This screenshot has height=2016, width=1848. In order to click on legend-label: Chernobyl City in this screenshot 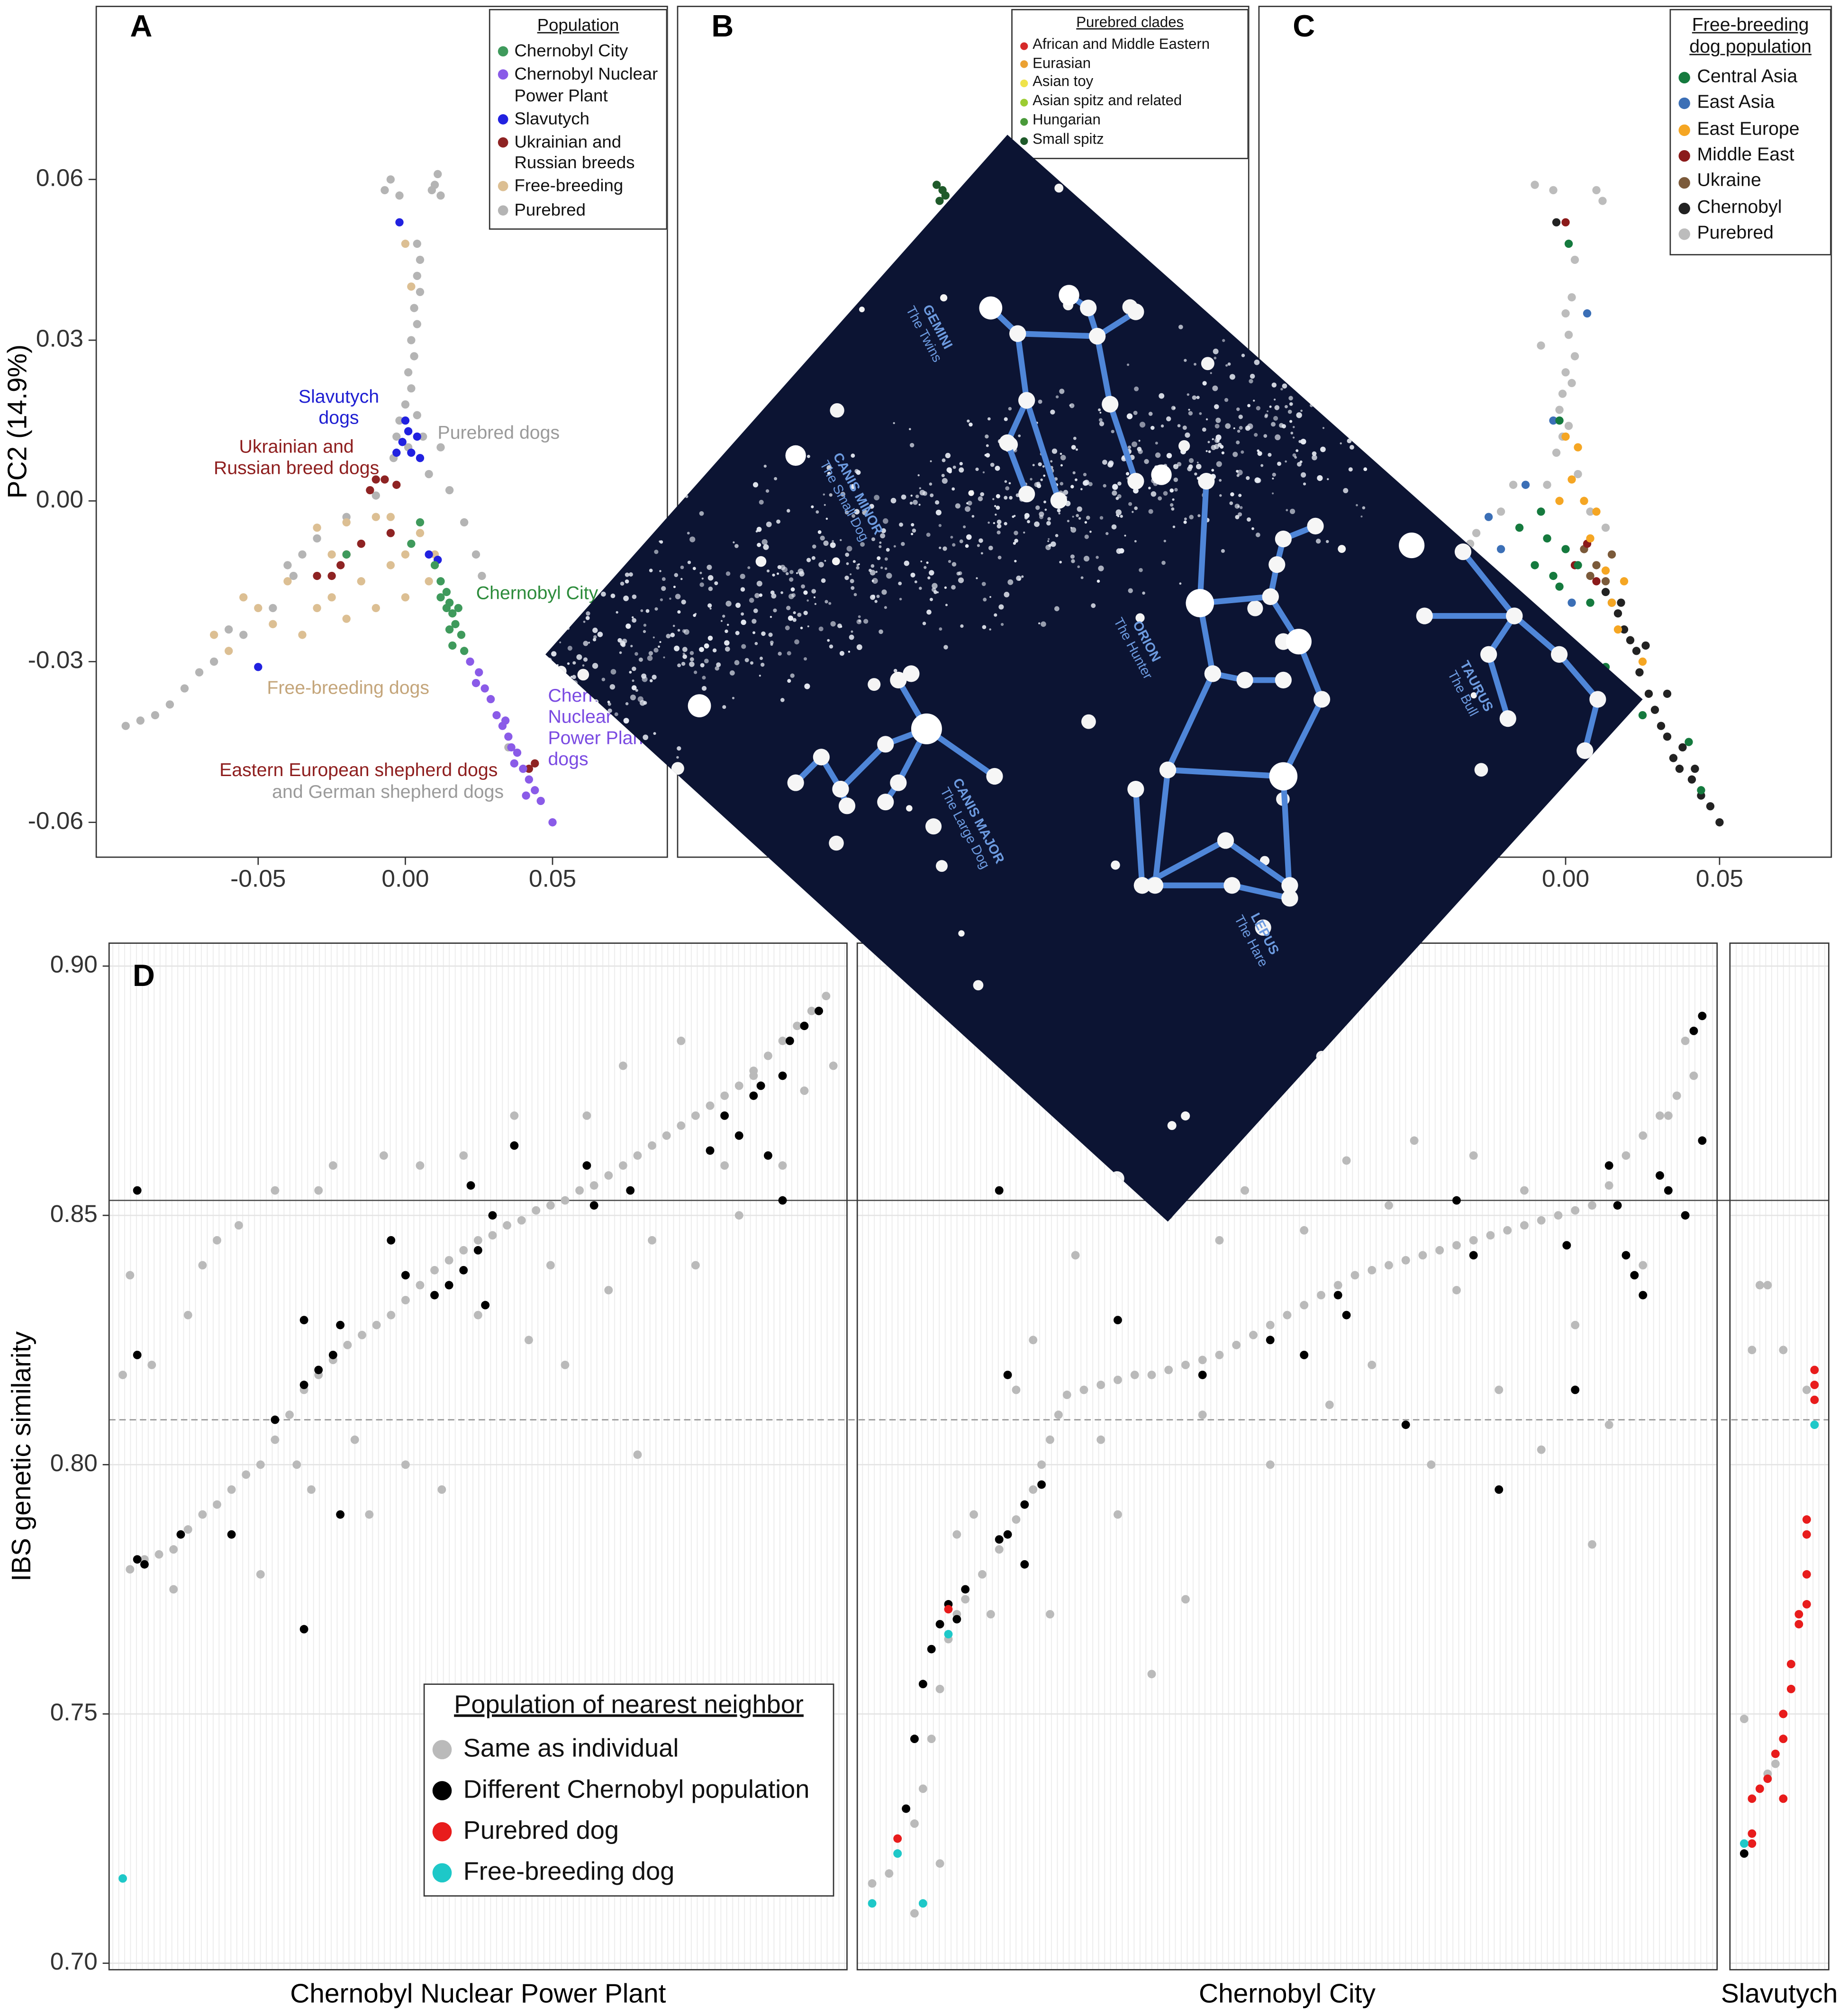, I will do `click(571, 51)`.